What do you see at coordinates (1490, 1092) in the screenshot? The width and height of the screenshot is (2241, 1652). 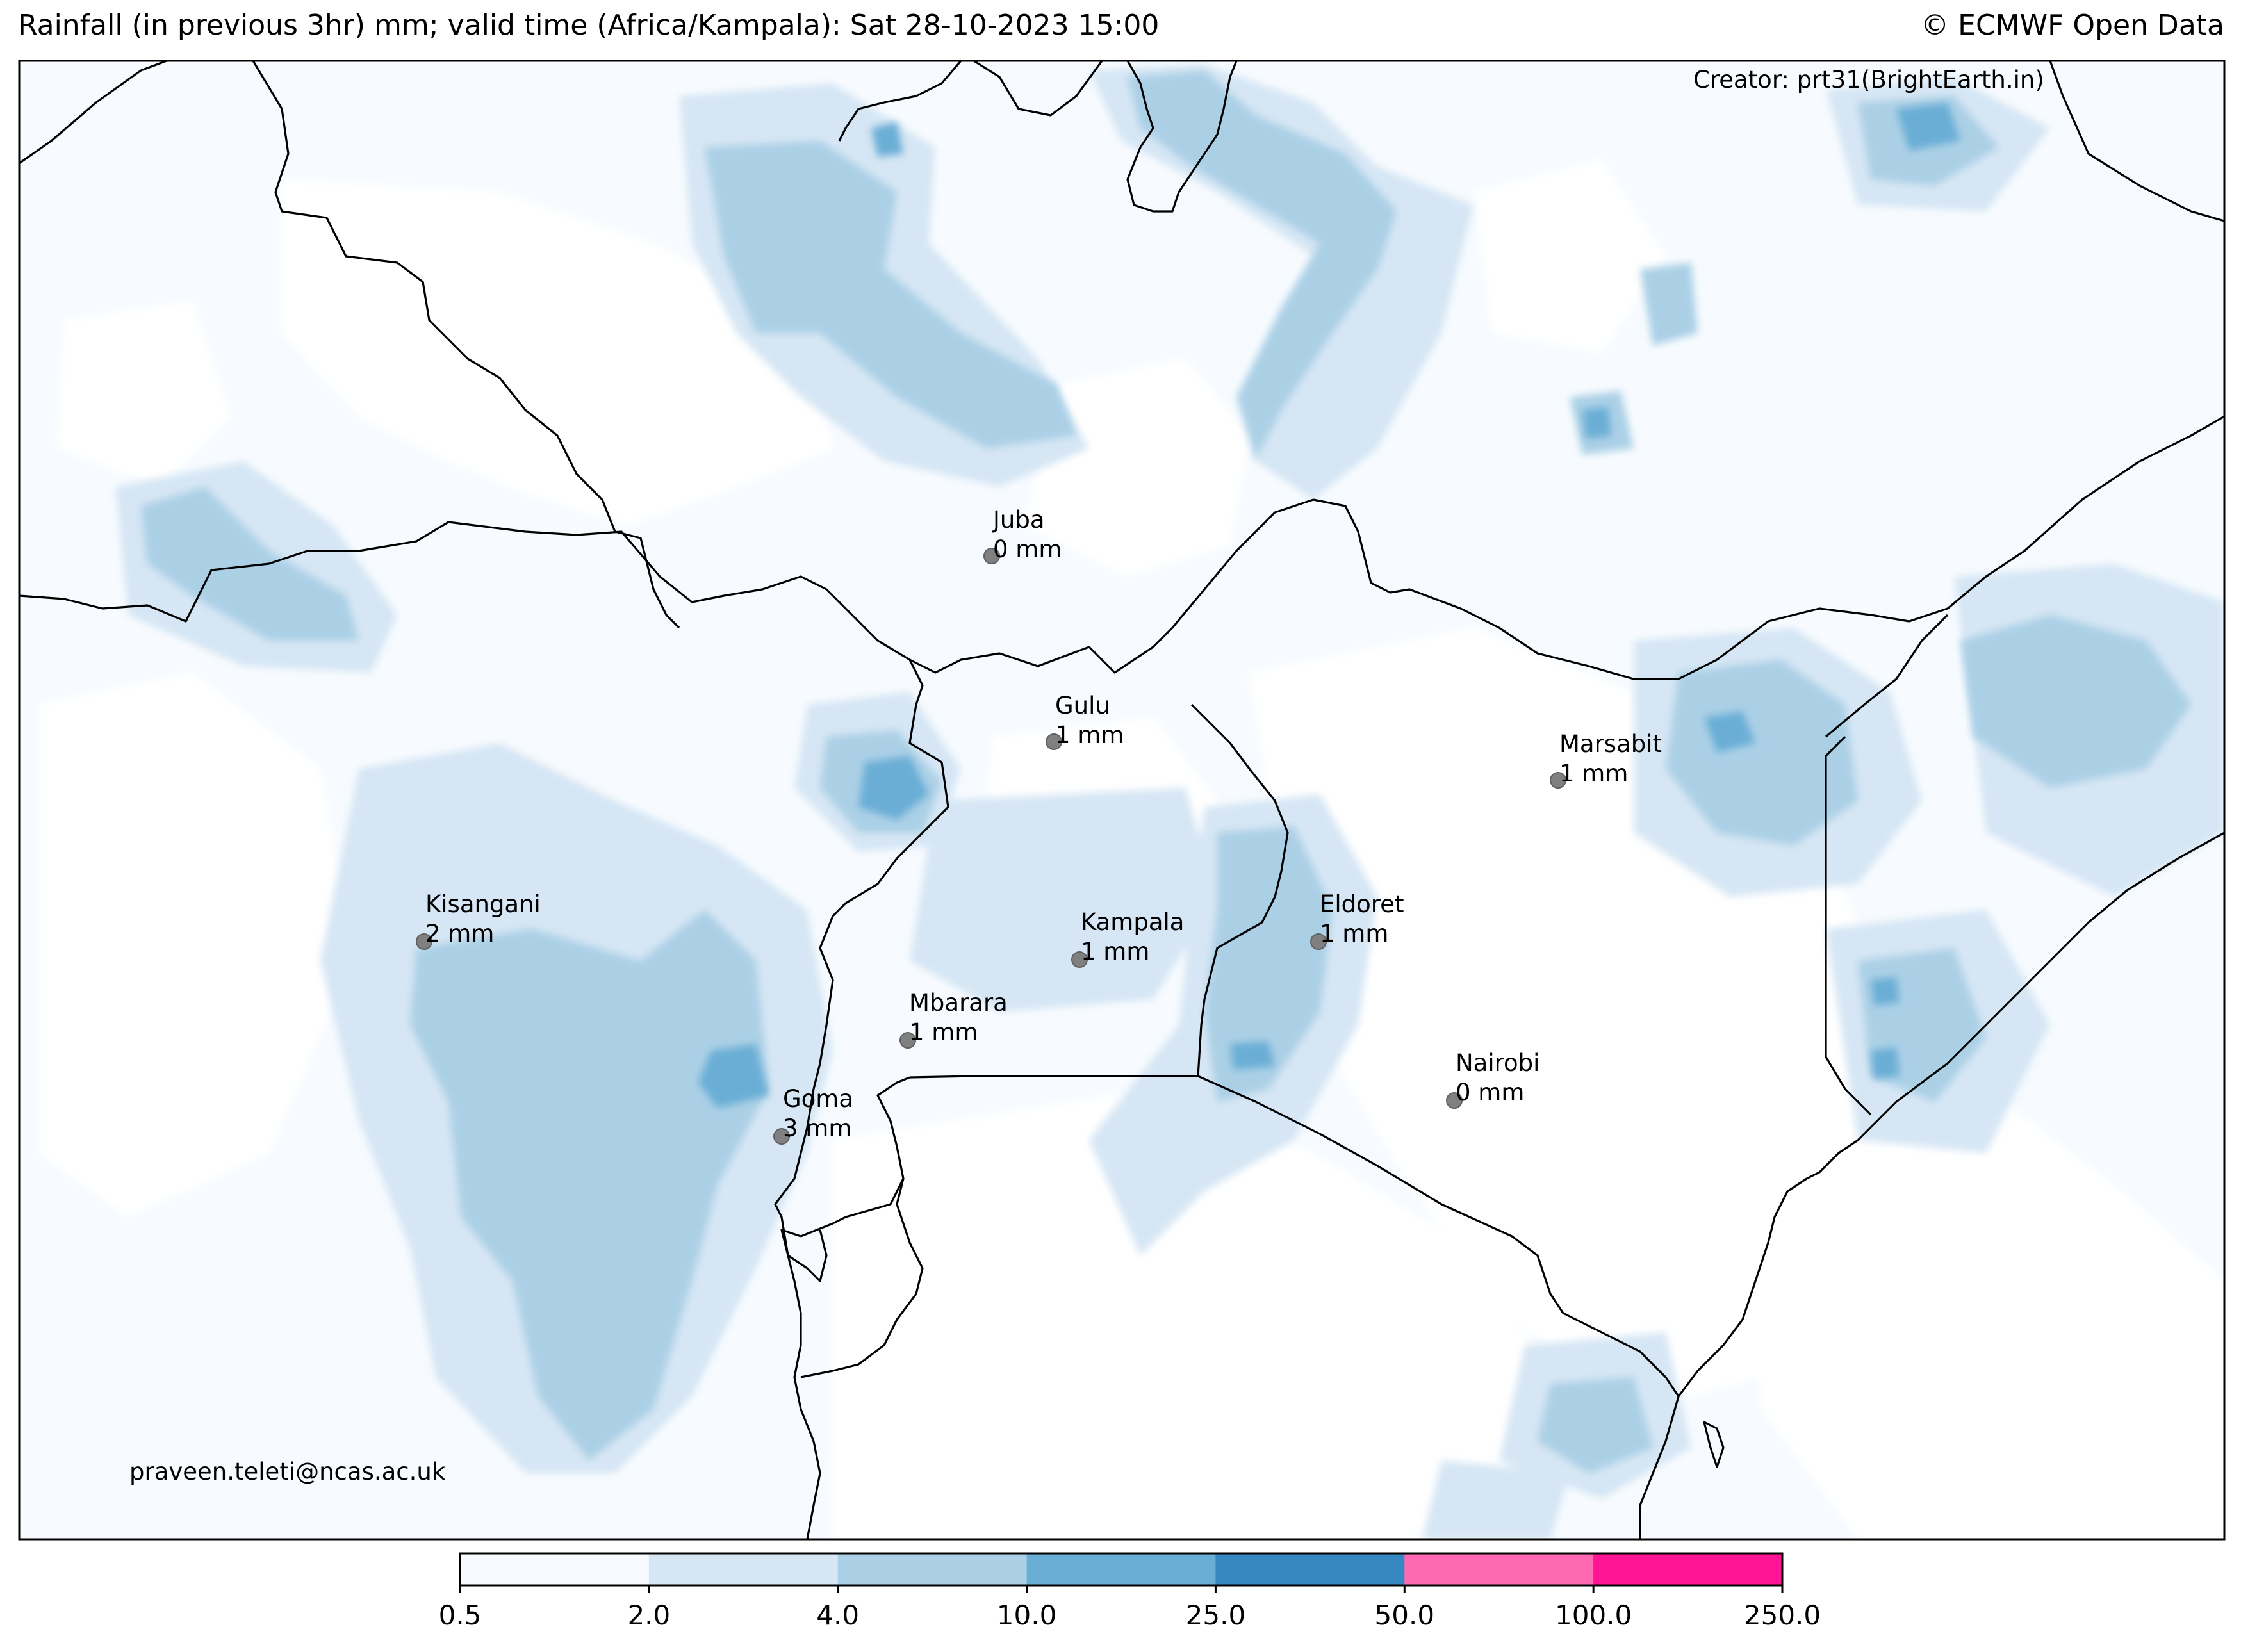 I see `city-rain-nairobi: 0 mm` at bounding box center [1490, 1092].